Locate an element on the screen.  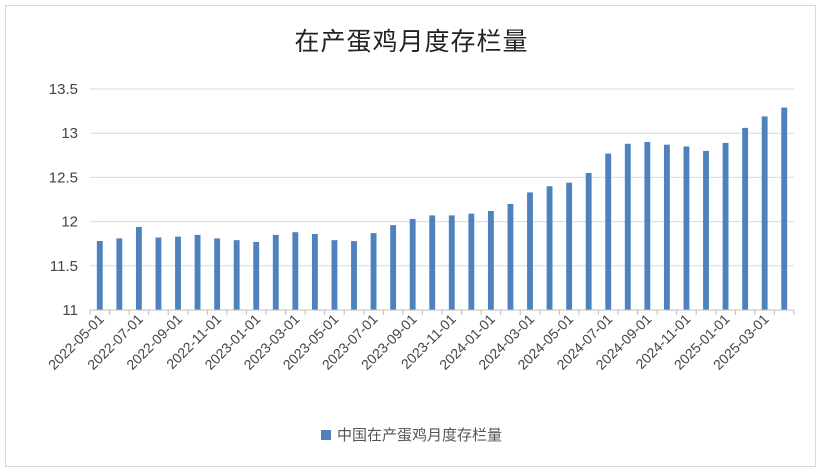
y-tick-label: 12.5 is located at coordinates (63, 177).